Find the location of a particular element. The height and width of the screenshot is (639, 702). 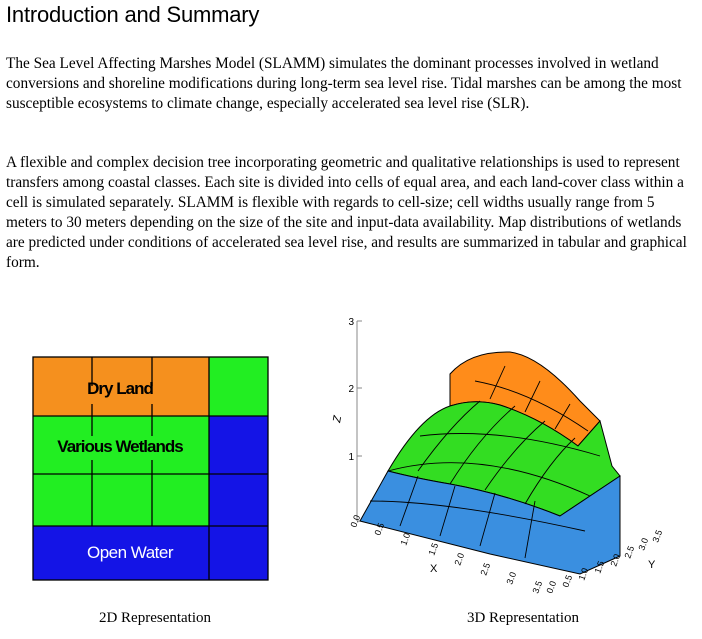

y-tick-6: 3.0 is located at coordinates (643, 544).